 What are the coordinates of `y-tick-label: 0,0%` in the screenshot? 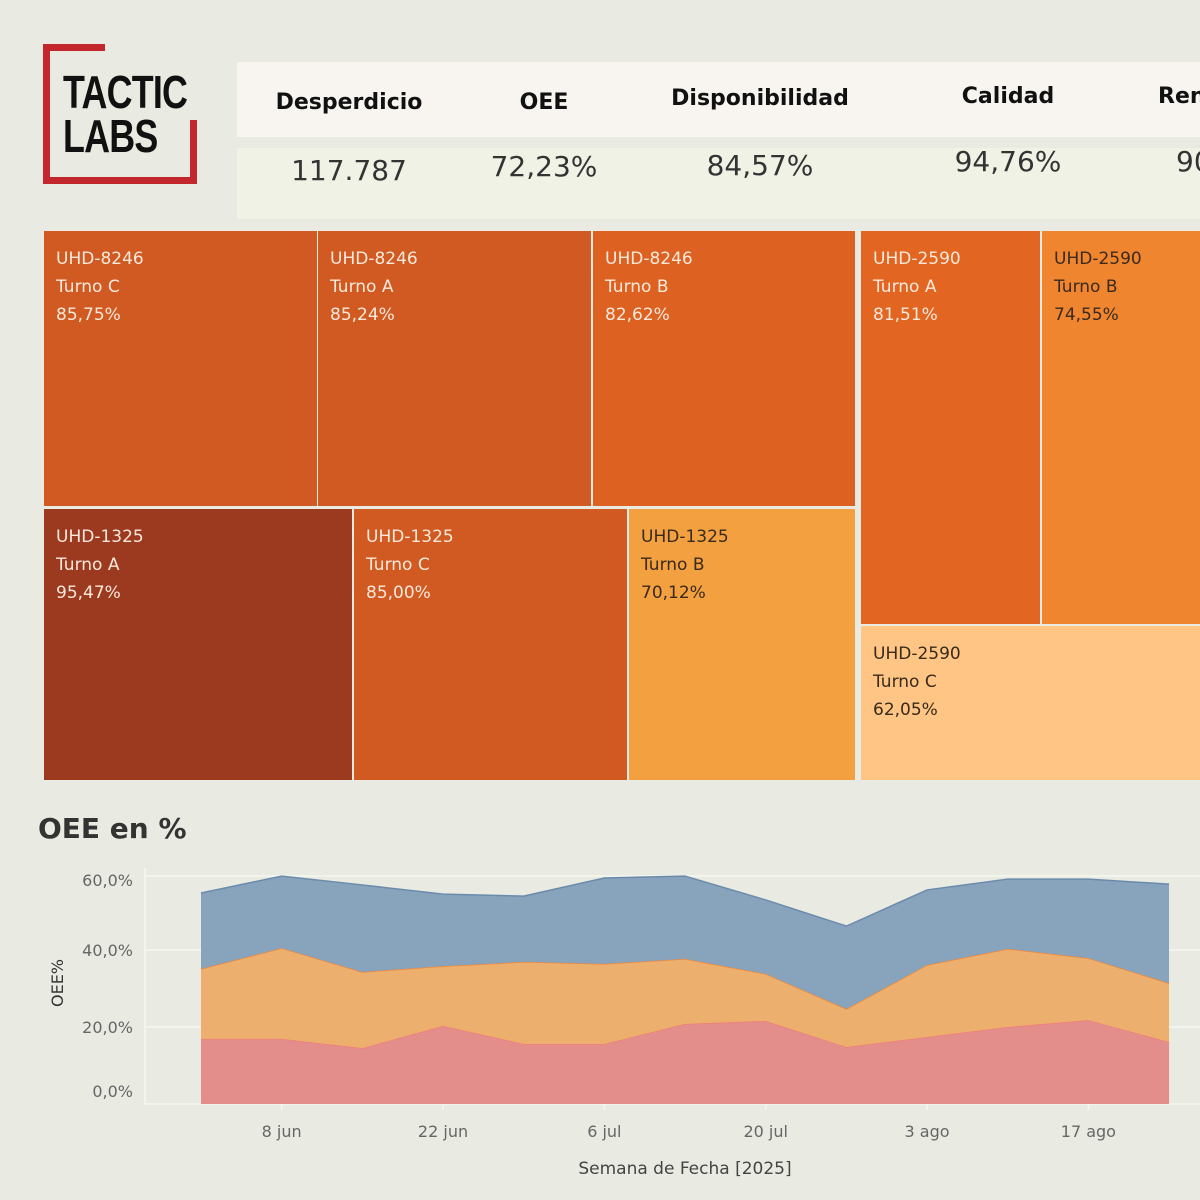 It's located at (112, 1091).